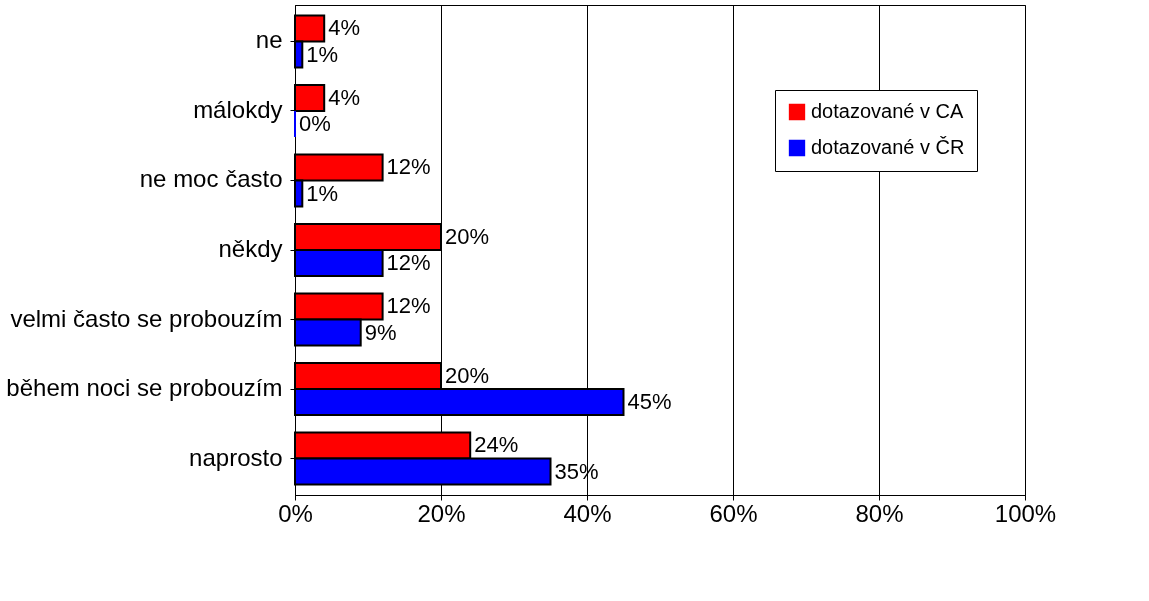  I want to click on legend-label: dotazované v ČR, so click(888, 147).